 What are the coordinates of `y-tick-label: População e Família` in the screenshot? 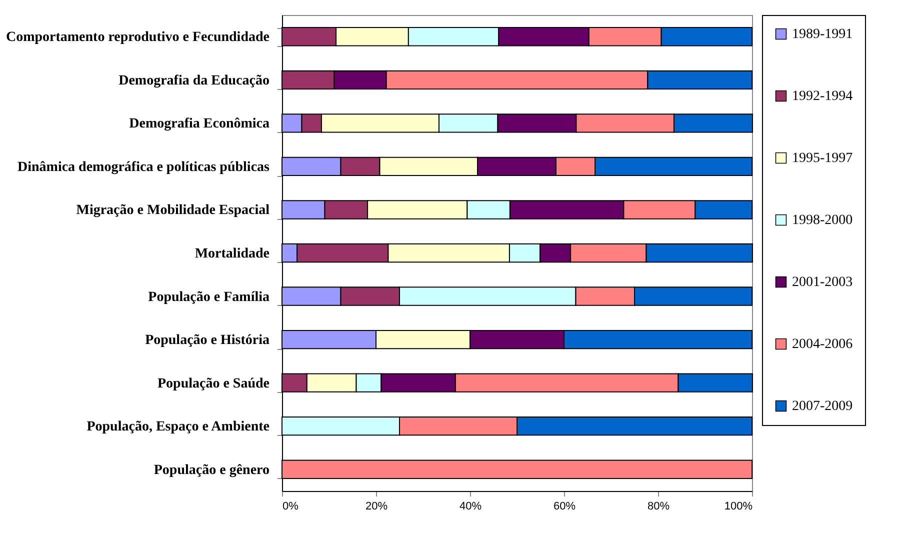 It's located at (209, 297).